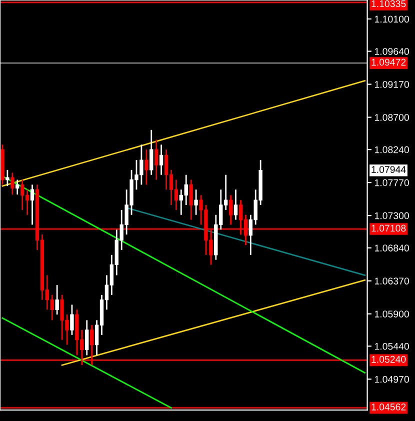  Describe the element at coordinates (389, 407) in the screenshot. I see `ref-line-label: 1.04562` at that location.